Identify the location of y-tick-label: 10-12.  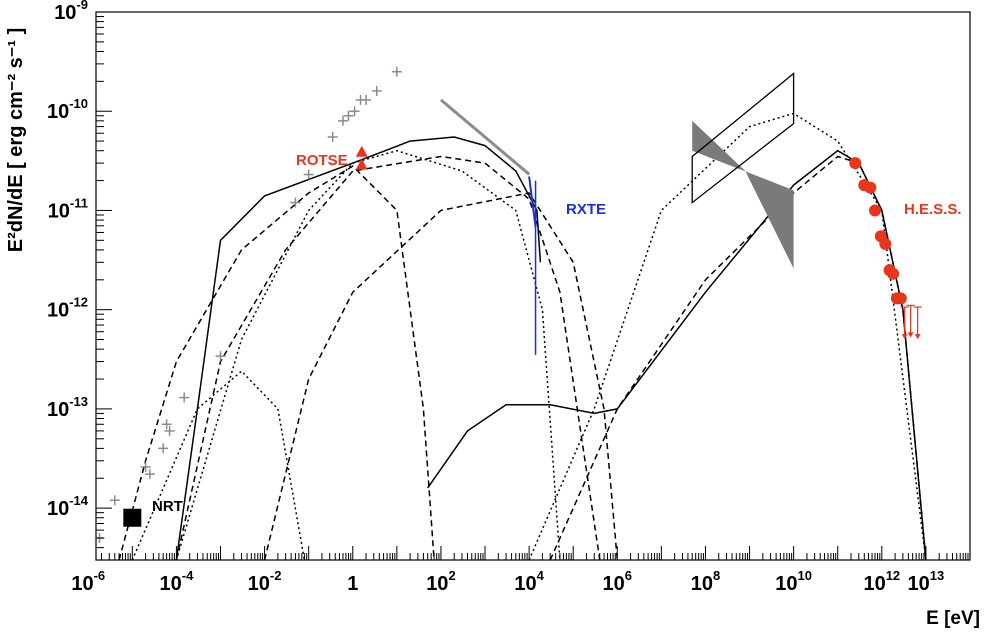
(67, 308).